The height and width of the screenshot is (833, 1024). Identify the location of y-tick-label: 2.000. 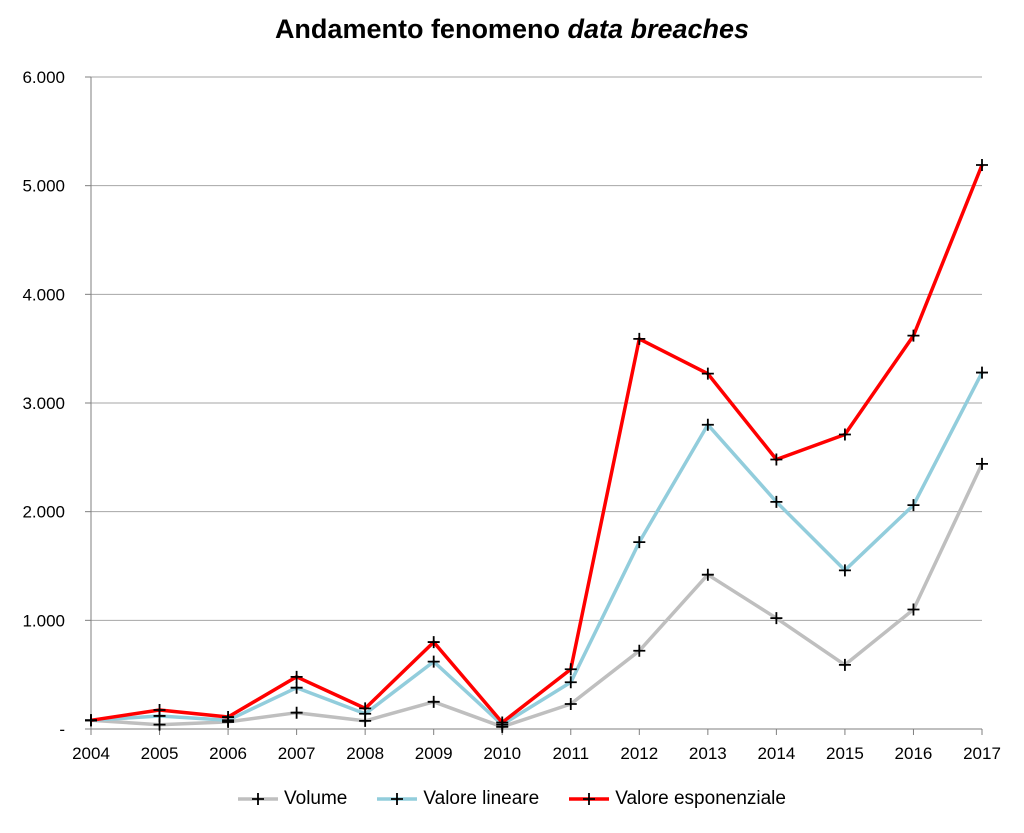
(43, 512).